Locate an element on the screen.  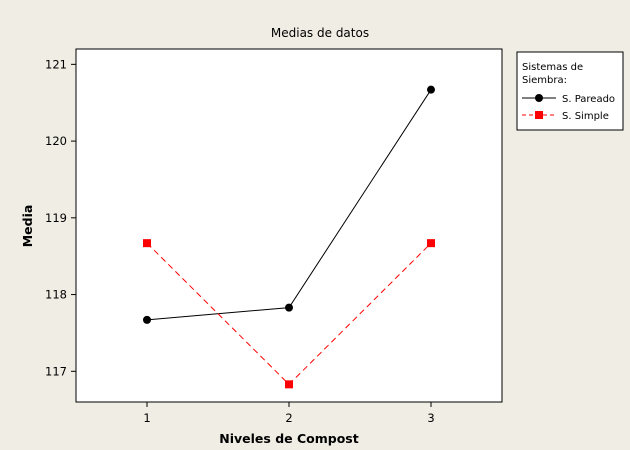
legend: Sistemas de Siembra: S. Pareado S. Simple is located at coordinates (570, 91).